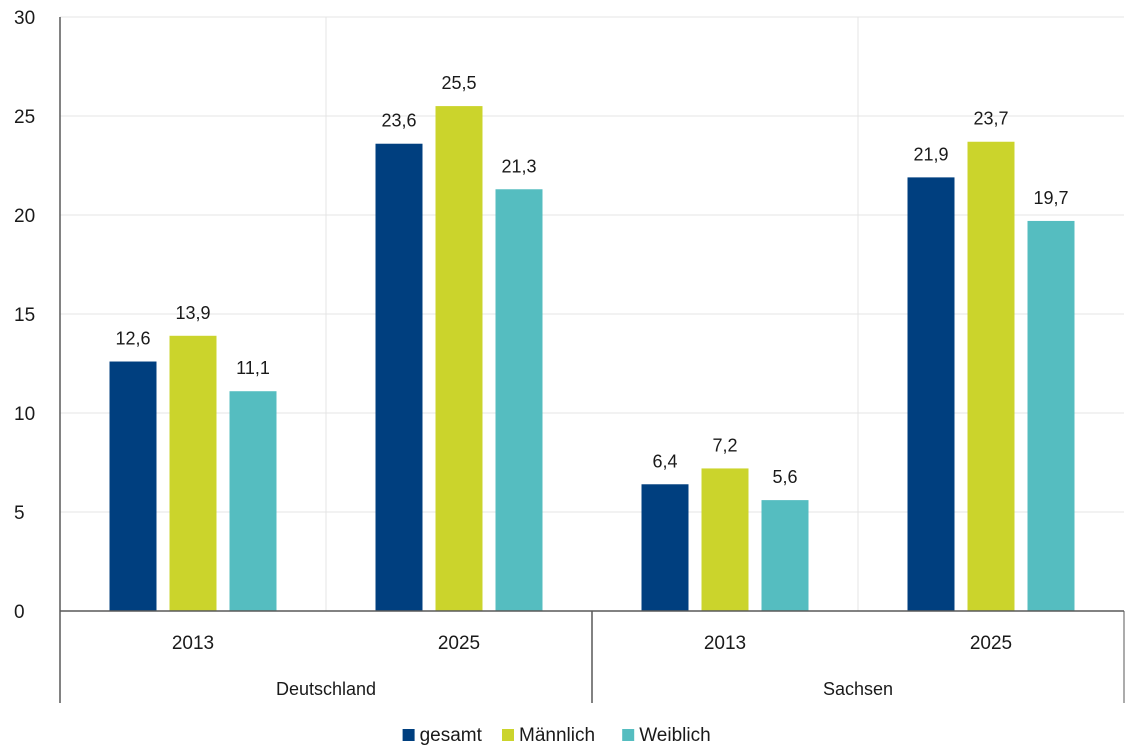  Describe the element at coordinates (458, 83) in the screenshot. I see `data-label: 25,5` at that location.